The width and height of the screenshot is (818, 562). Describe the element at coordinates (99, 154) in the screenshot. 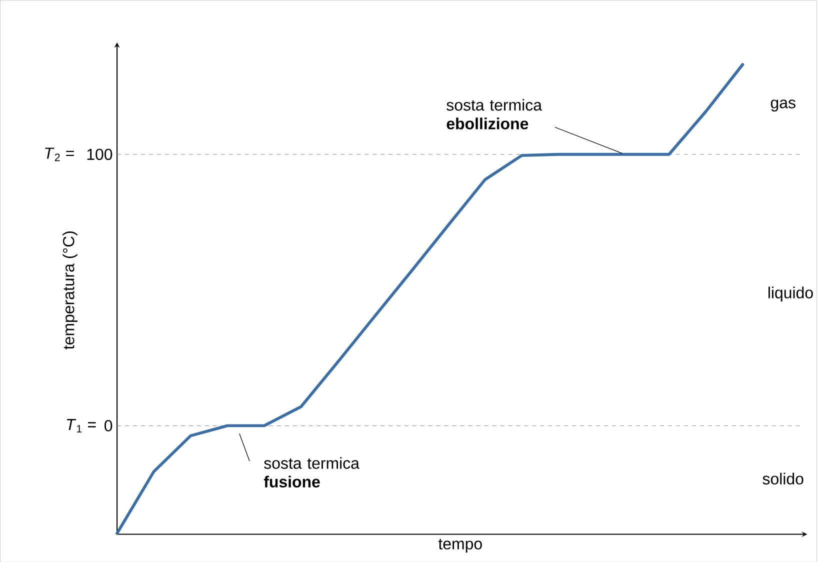

I see `y-tick-label: 100` at that location.